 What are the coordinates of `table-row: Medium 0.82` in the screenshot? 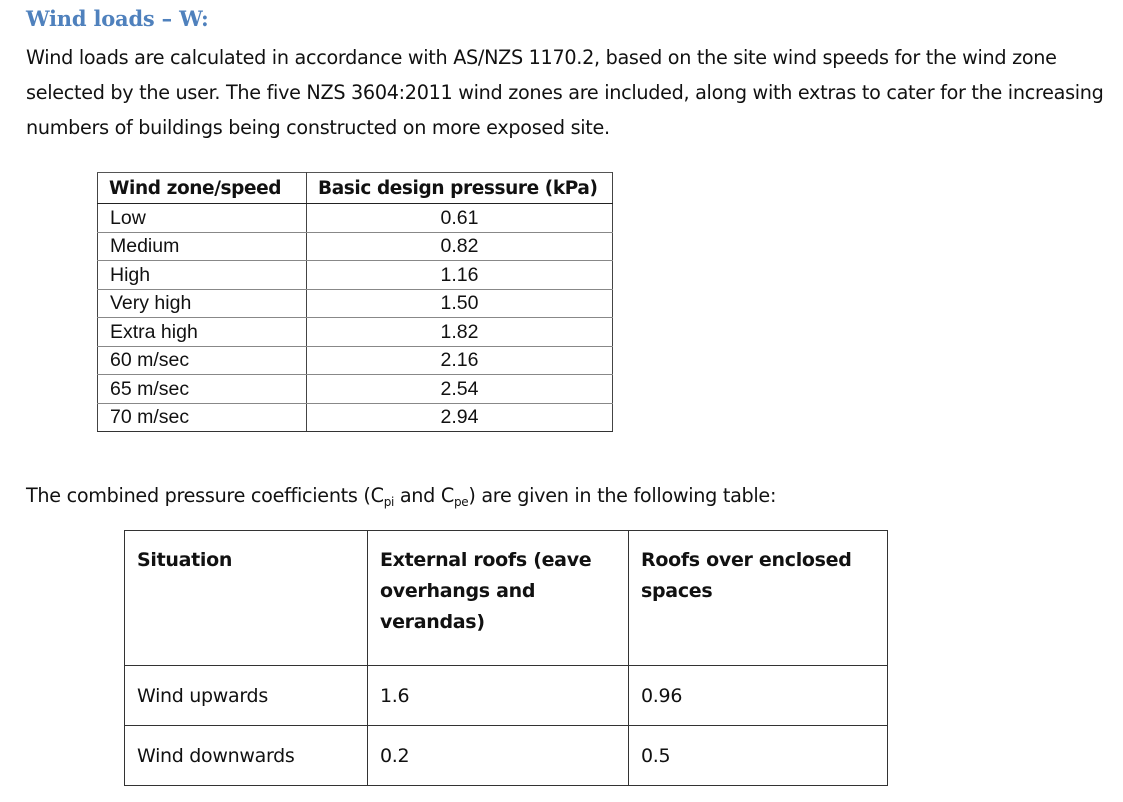 It's located at (355, 246).